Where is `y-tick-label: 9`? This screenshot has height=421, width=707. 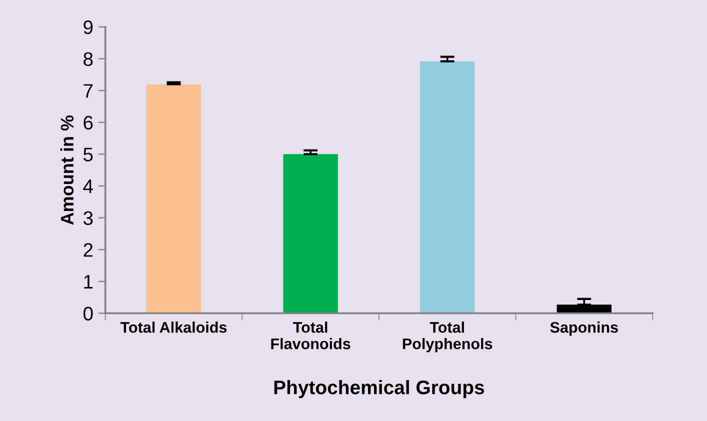
y-tick-label: 9 is located at coordinates (88, 27).